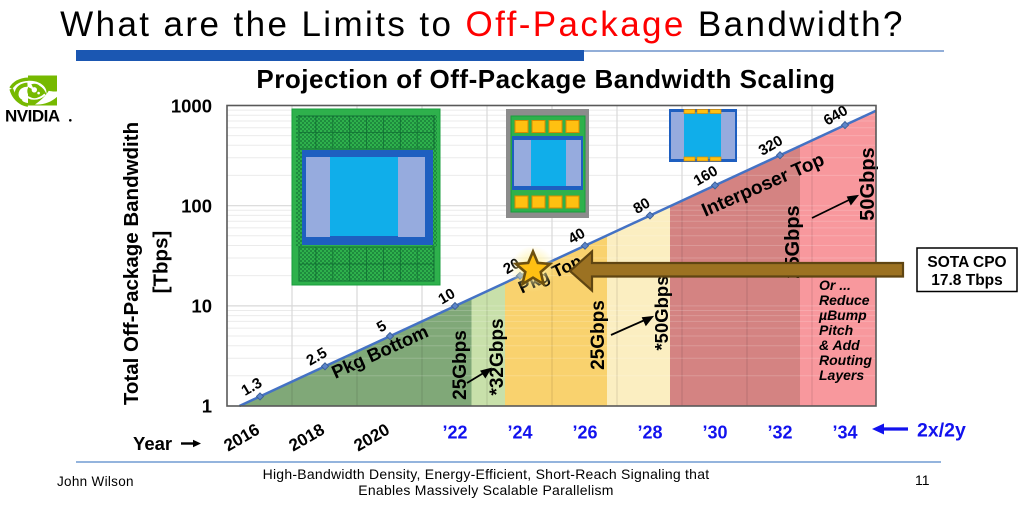  Describe the element at coordinates (372, 437) in the screenshot. I see `svg-text: 2020` at that location.